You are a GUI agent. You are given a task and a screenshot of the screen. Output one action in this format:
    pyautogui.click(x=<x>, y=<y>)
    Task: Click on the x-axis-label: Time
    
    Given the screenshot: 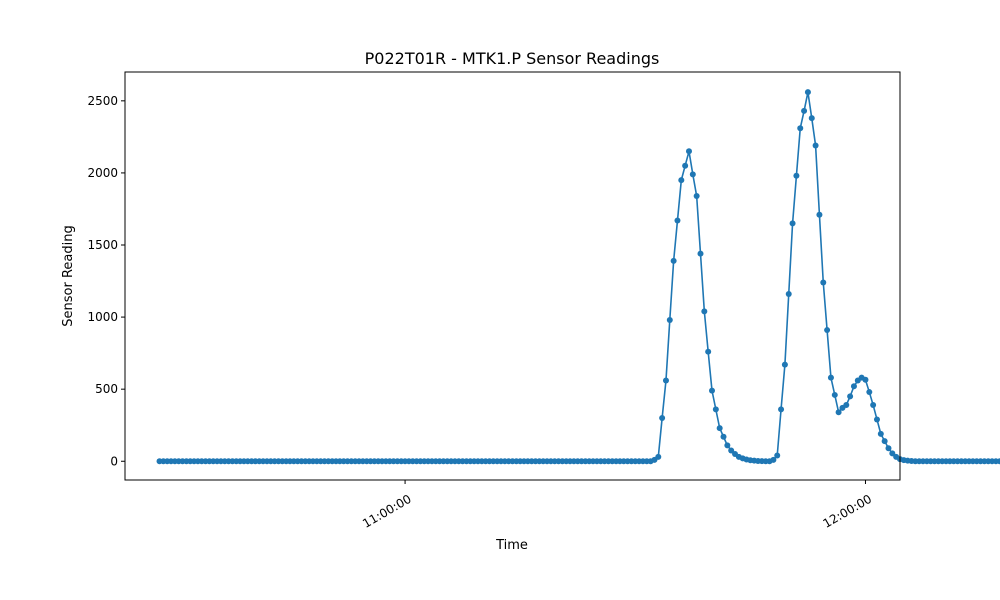 What is the action you would take?
    pyautogui.click(x=511, y=545)
    